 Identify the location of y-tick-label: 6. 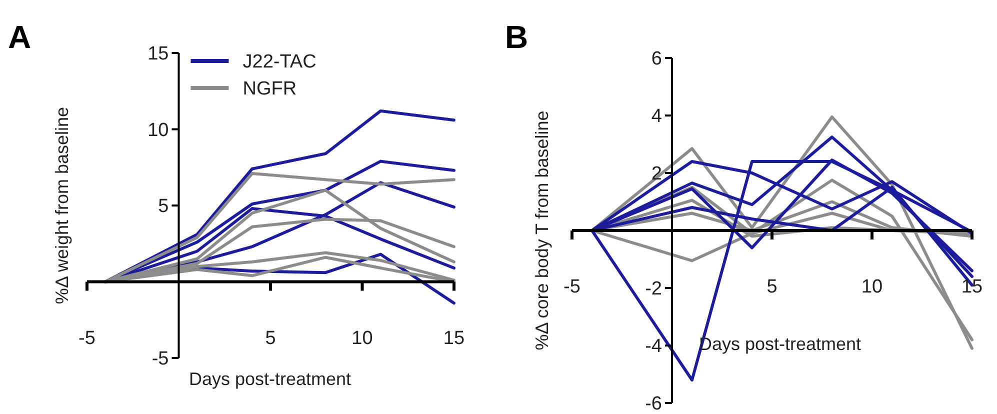
(656, 59).